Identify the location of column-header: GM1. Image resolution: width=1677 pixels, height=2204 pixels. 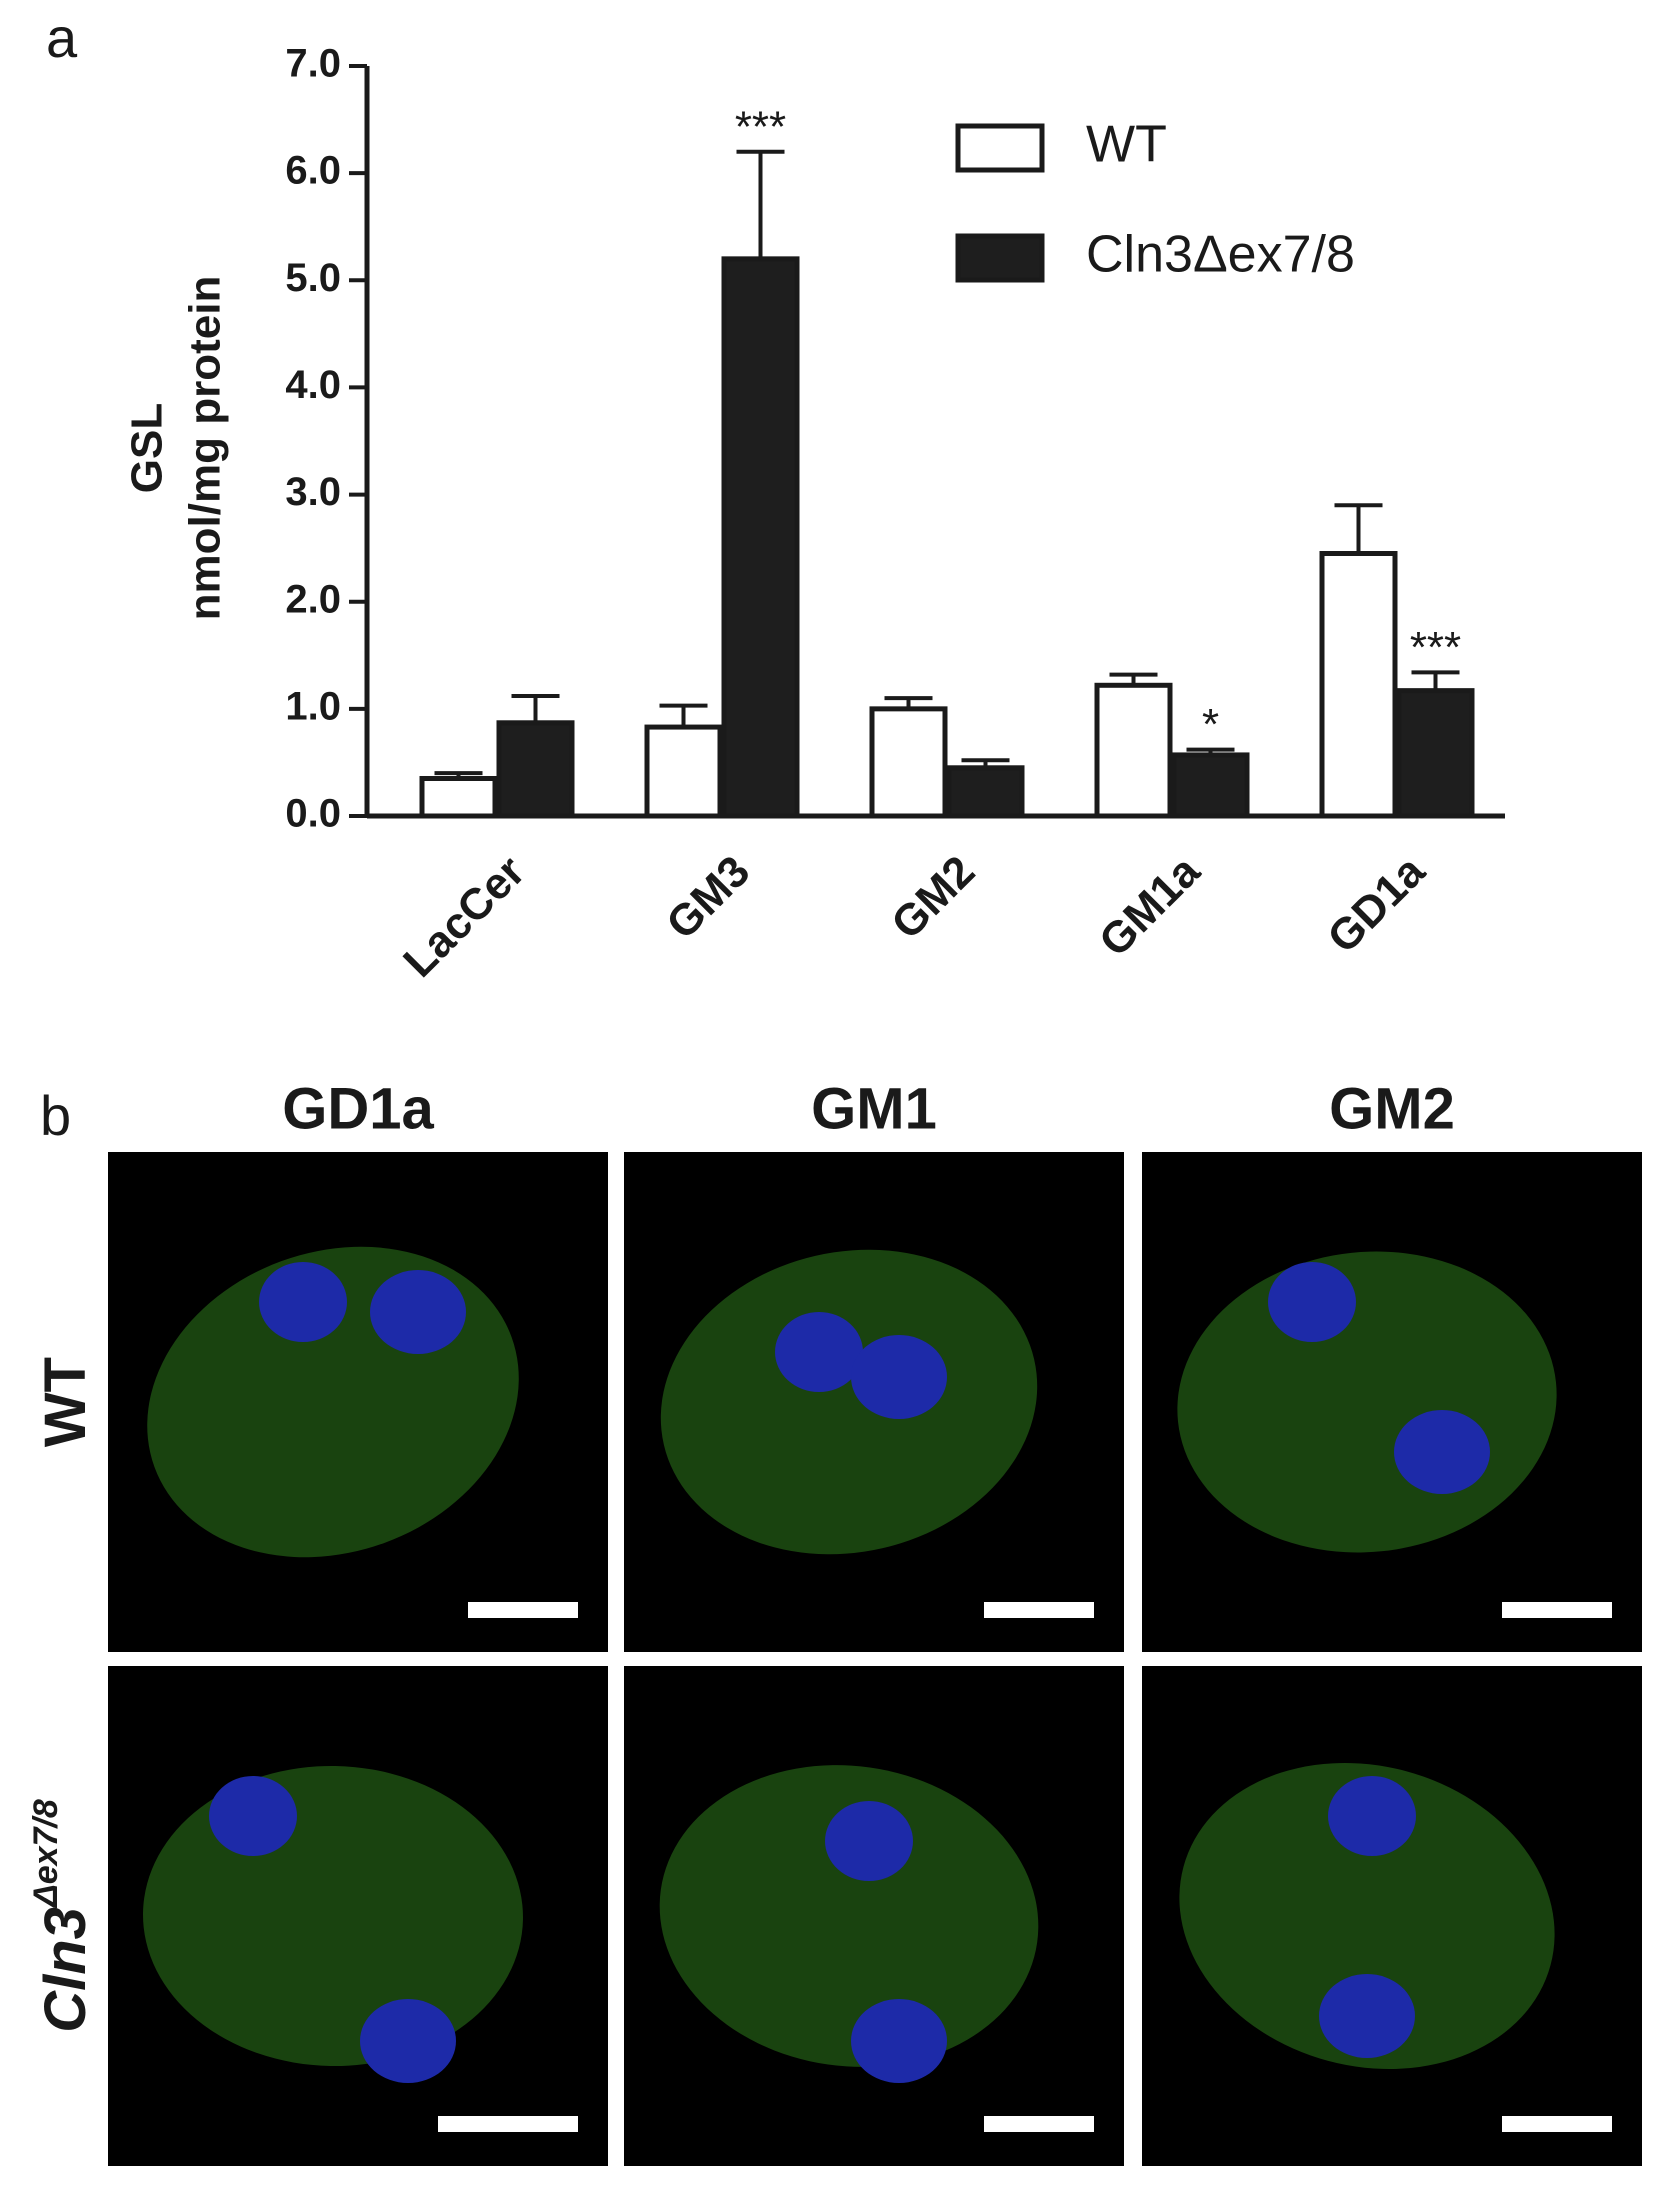
(874, 1108).